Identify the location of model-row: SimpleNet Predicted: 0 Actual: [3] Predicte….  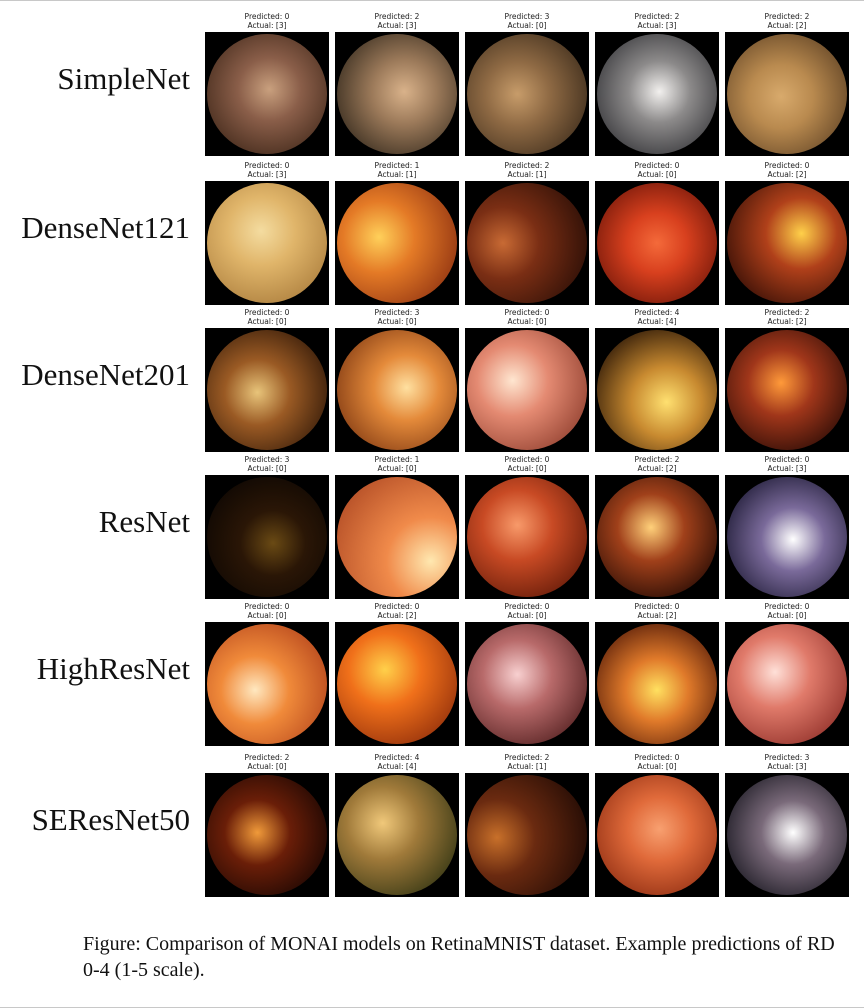
(433, 84).